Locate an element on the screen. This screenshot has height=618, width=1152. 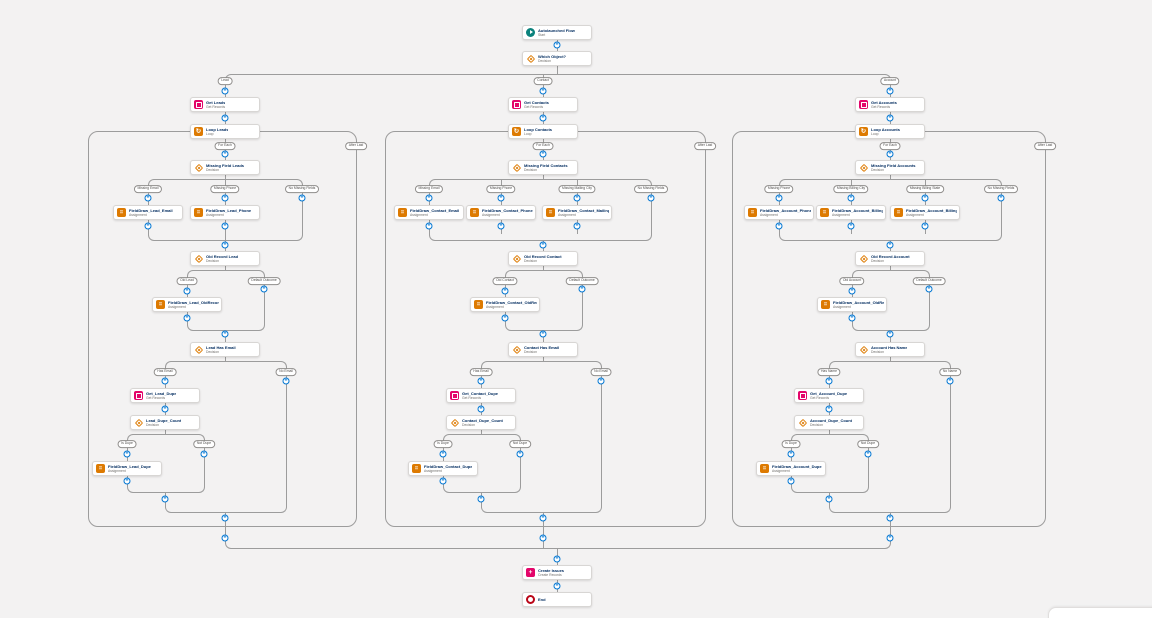
node-missing-field-contacts: Missing Field Contacts Decision is located at coordinates (543, 167).